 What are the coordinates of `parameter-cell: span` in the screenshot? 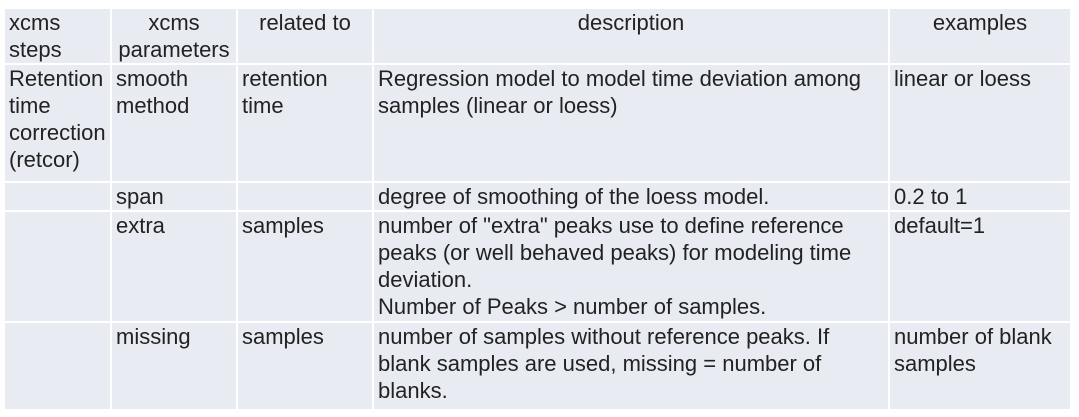 It's located at (174, 196).